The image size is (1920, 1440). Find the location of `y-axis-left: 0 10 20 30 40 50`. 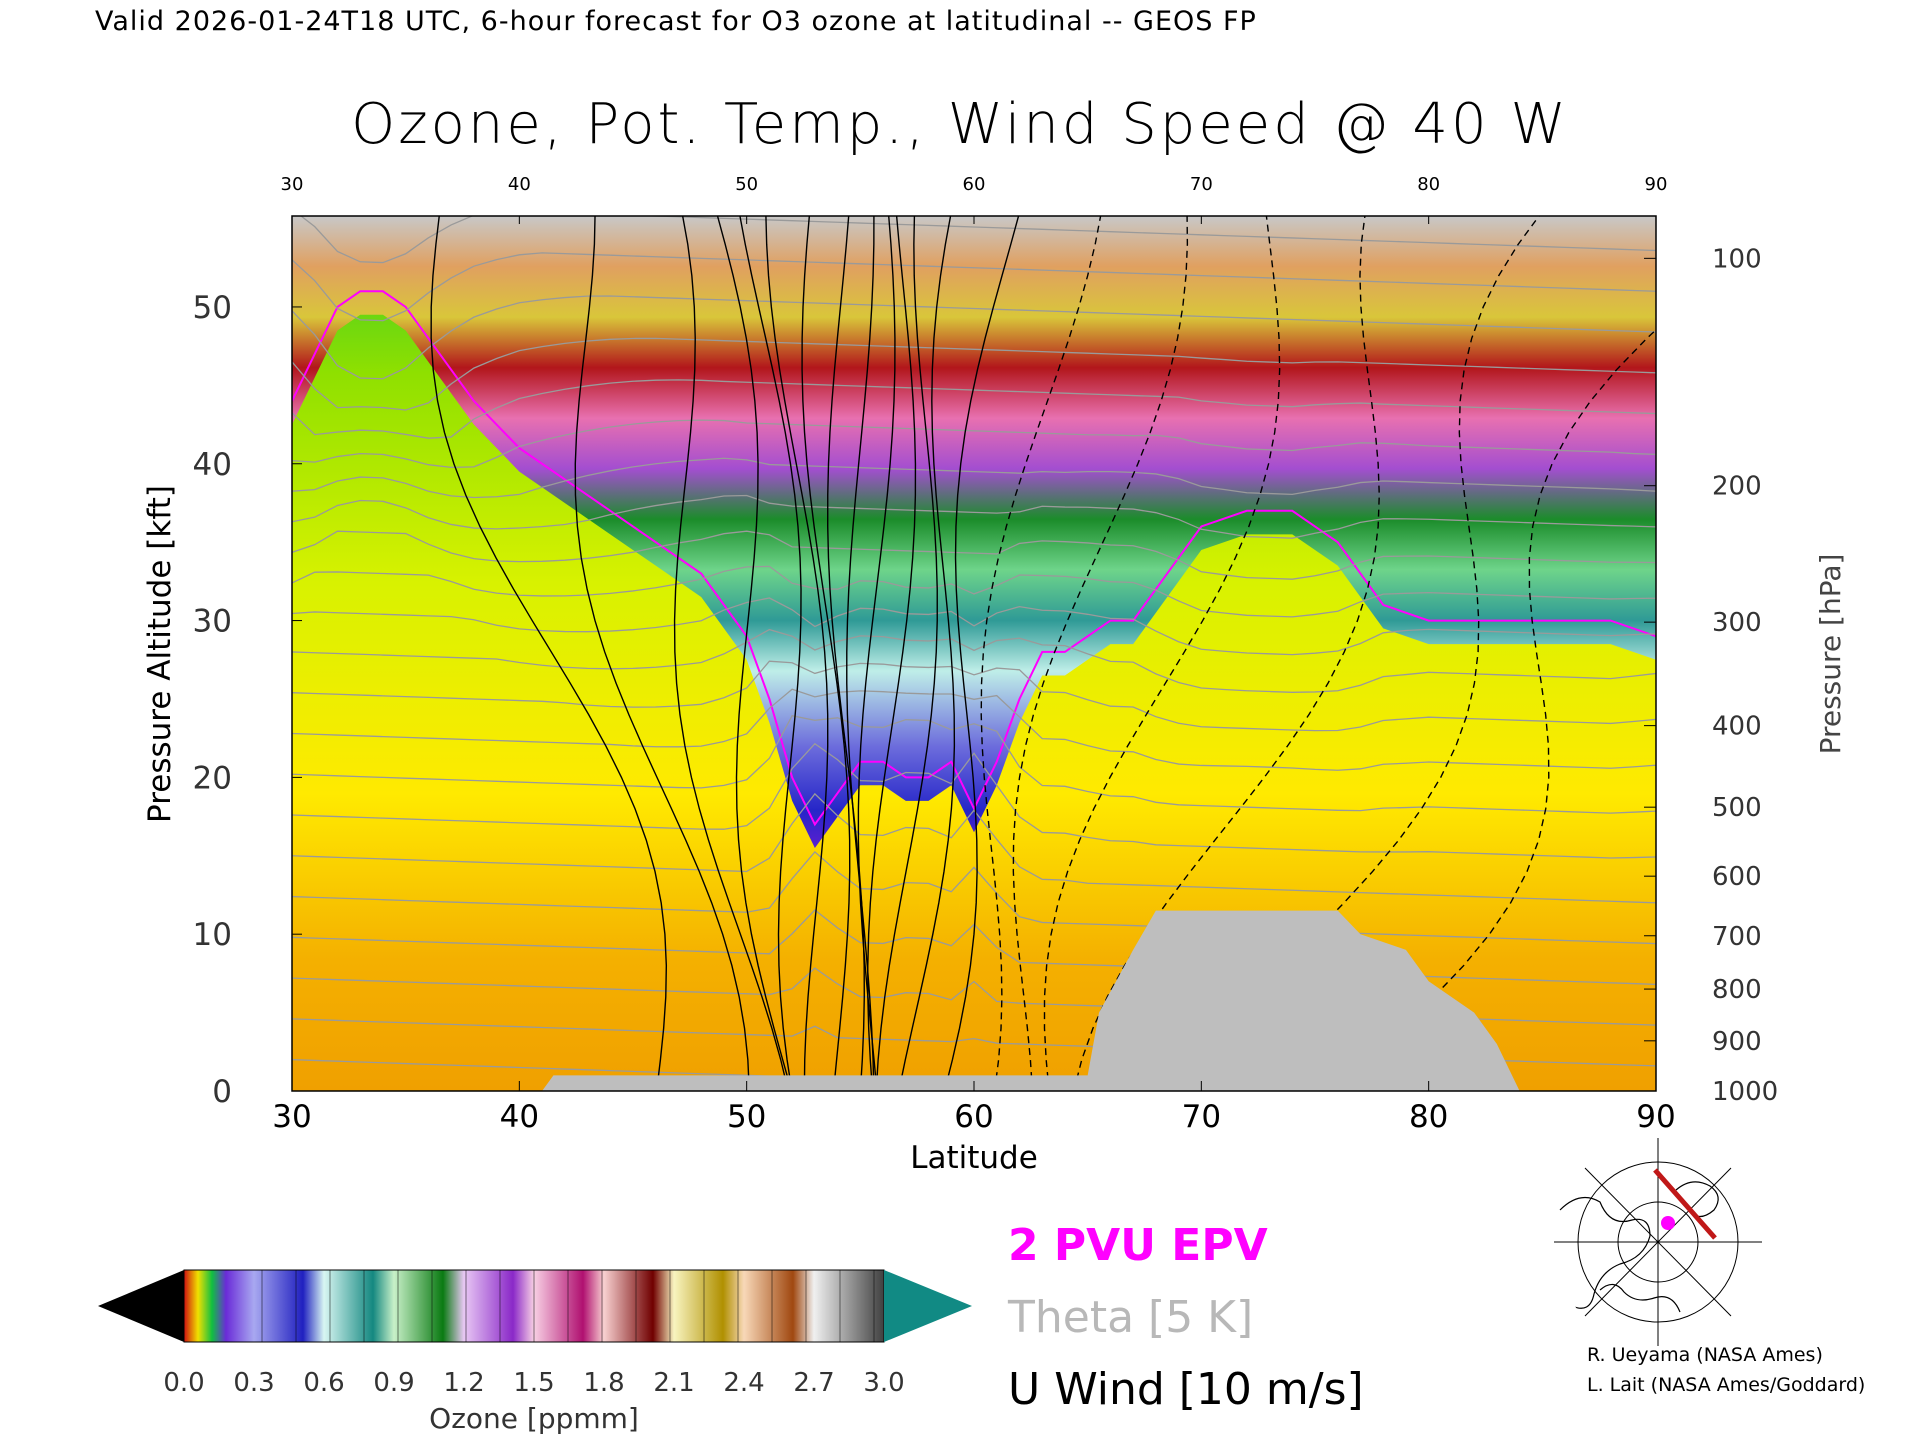

y-axis-left: 0 10 20 30 40 50 is located at coordinates (247, 700).